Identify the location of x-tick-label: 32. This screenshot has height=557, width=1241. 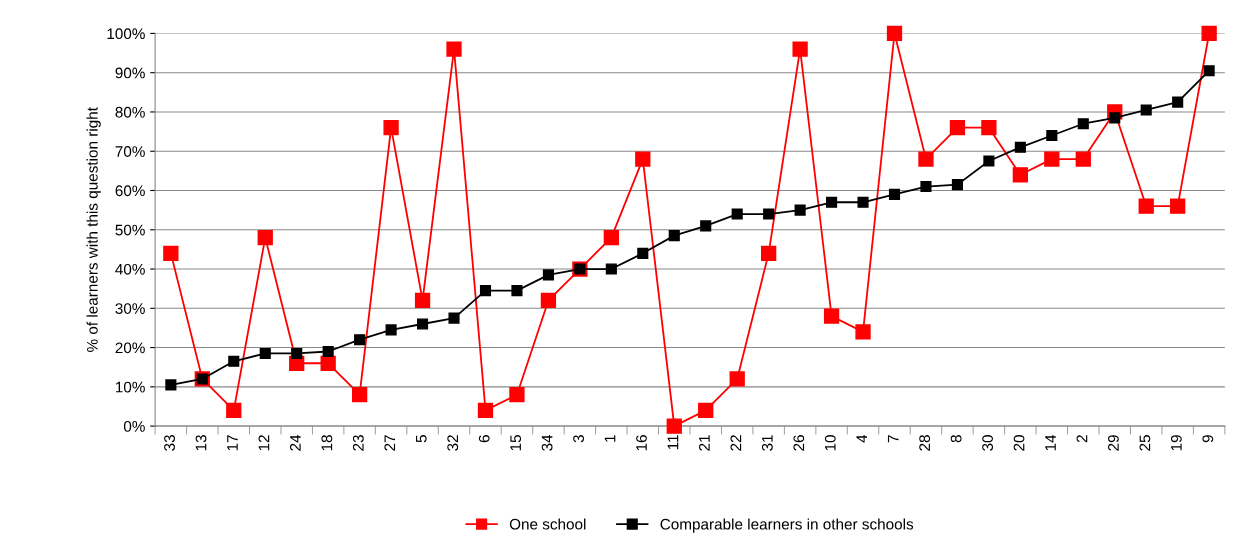
(453, 443).